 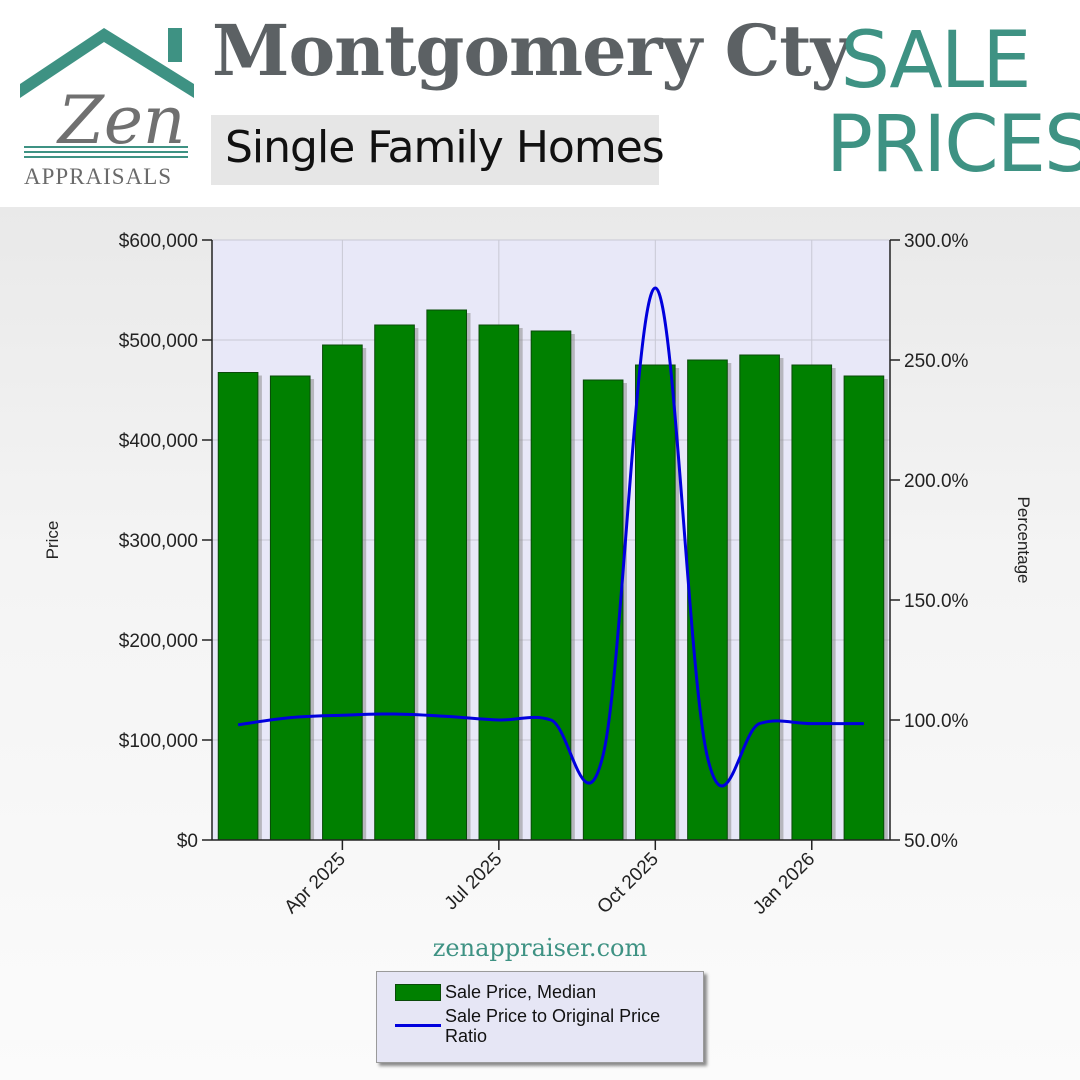 I want to click on badge-line-2: PRICES, so click(x=953, y=145).